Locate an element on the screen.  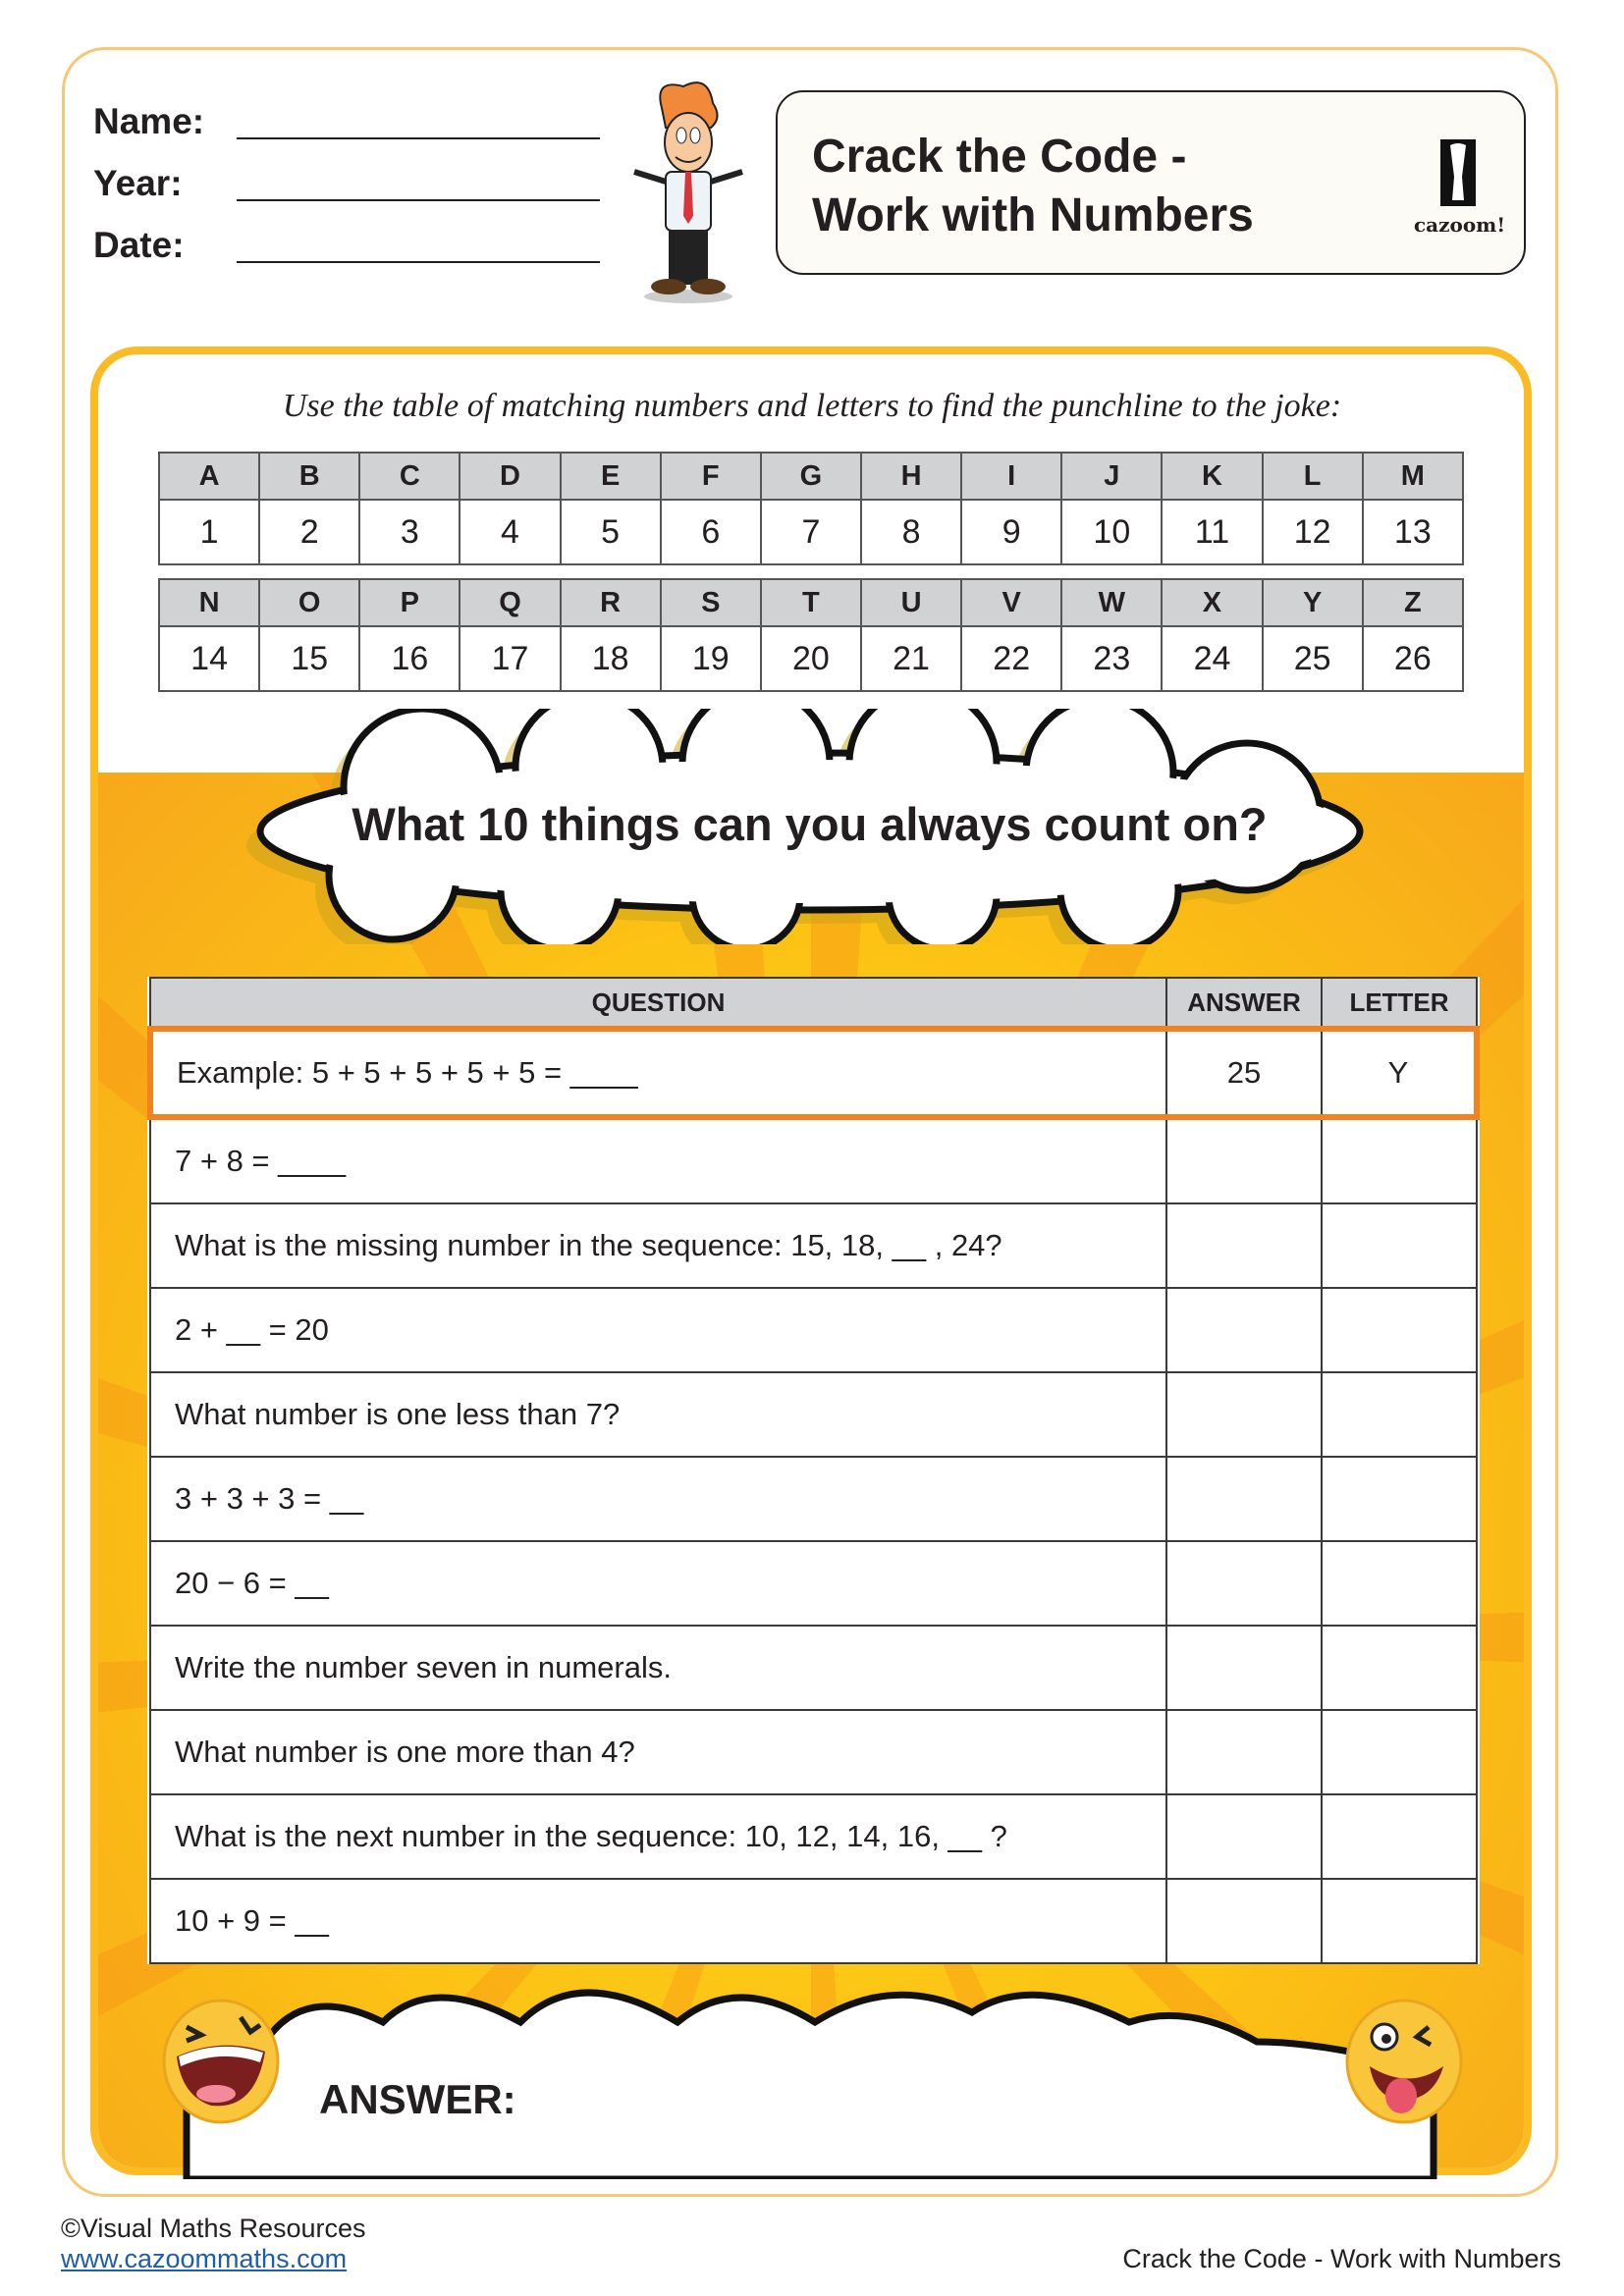
code-table-n-z: N O P Q R S T U V W X Y Z 14 15 16 17 18 19 20 21 22 23 24 25 26 is located at coordinates (811, 635).